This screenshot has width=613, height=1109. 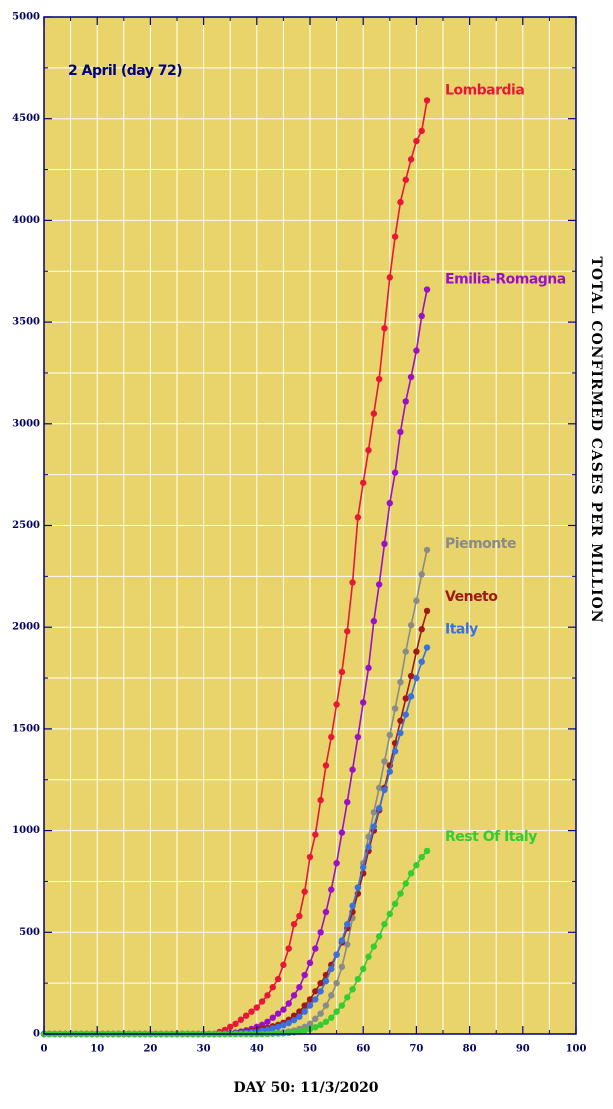 I want to click on y-tick-label: 5000, so click(x=26, y=17).